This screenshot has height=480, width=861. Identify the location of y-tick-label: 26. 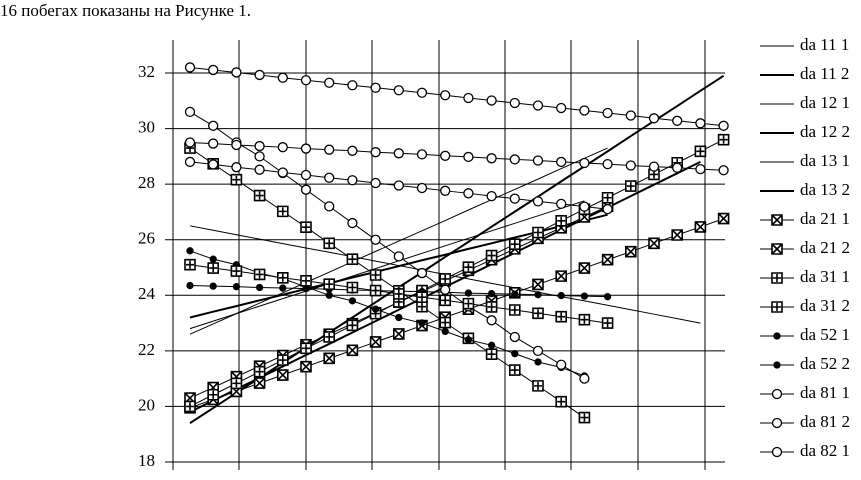
(146, 238).